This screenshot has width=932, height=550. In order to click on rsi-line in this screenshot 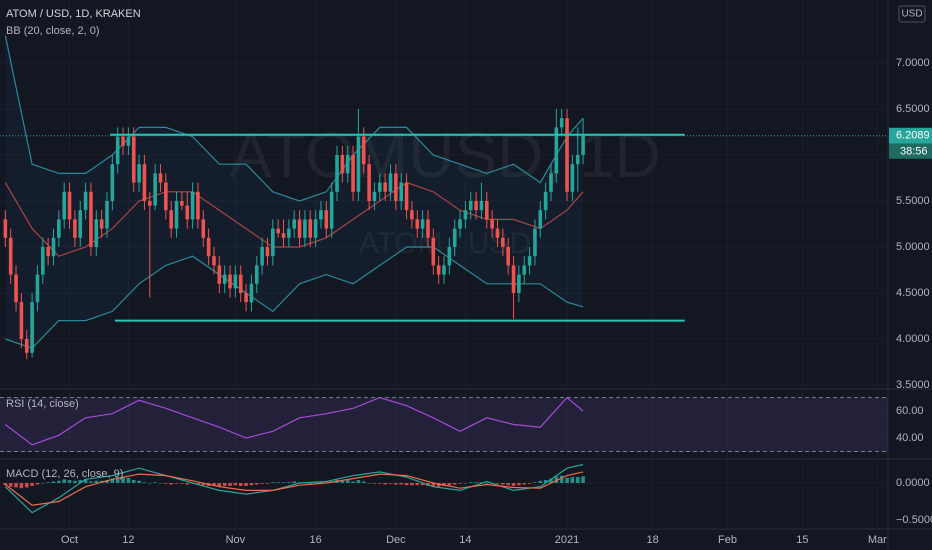, I will do `click(294, 421)`.